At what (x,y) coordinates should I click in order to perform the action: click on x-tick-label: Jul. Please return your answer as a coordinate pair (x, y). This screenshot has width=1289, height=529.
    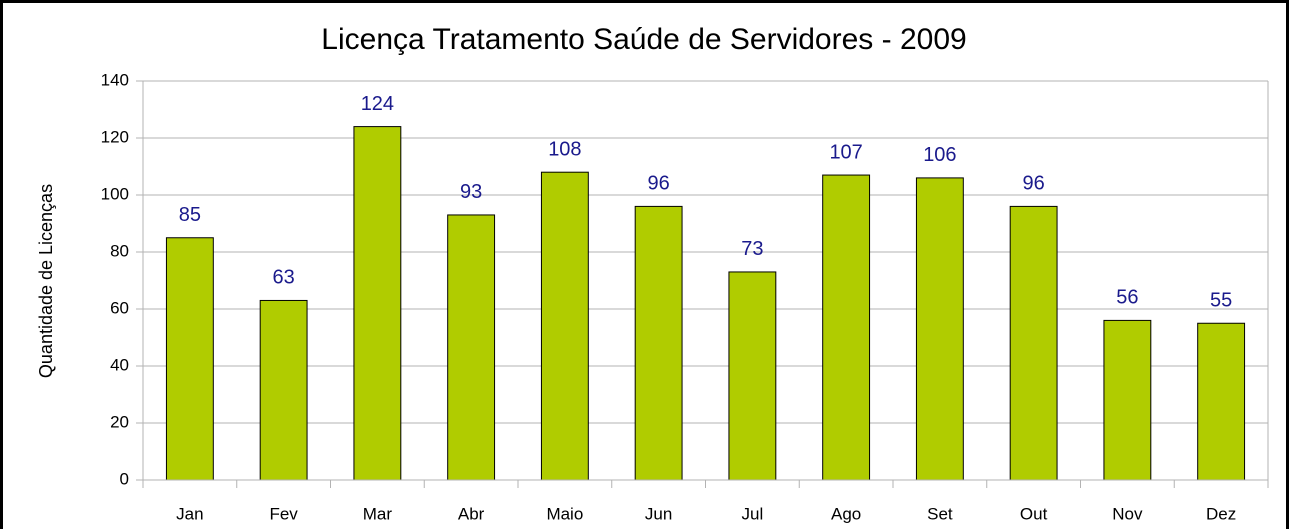
    Looking at the image, I should click on (753, 513).